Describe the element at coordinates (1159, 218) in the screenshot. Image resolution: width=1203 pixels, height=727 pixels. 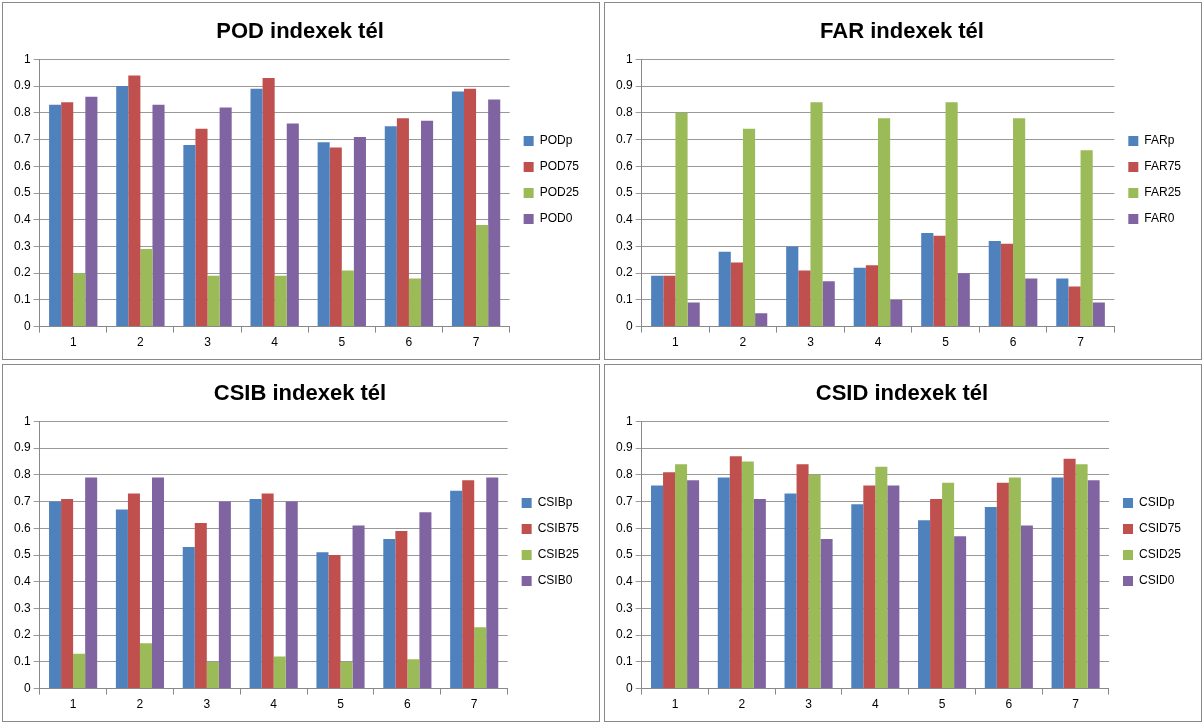
I see `legend-label: FAR0` at that location.